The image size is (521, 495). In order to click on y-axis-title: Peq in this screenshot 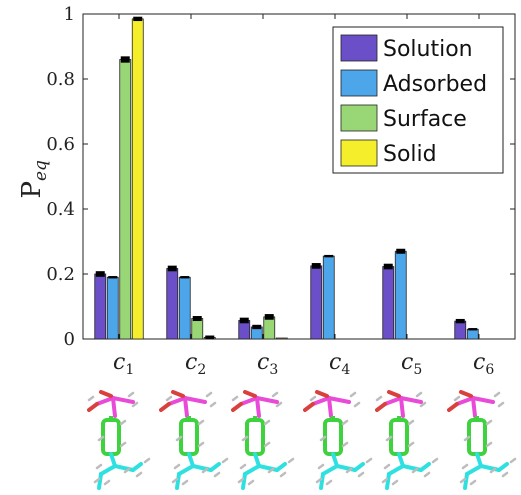, I will do `click(34, 179)`.